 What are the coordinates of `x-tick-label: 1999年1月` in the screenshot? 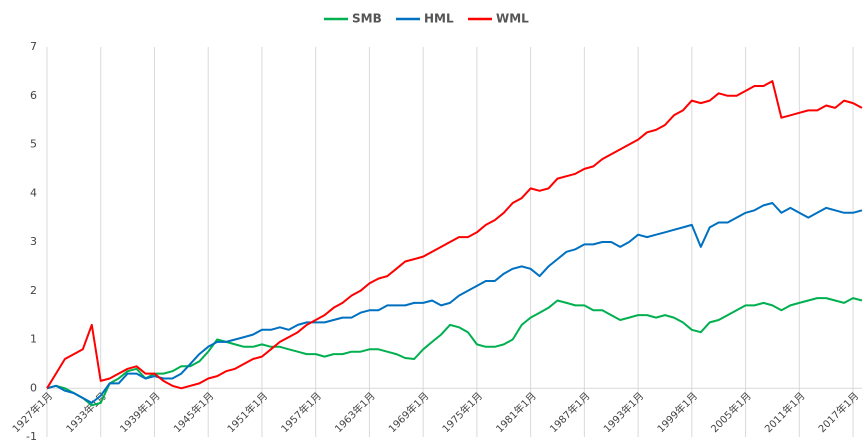 It's located at (677, 412).